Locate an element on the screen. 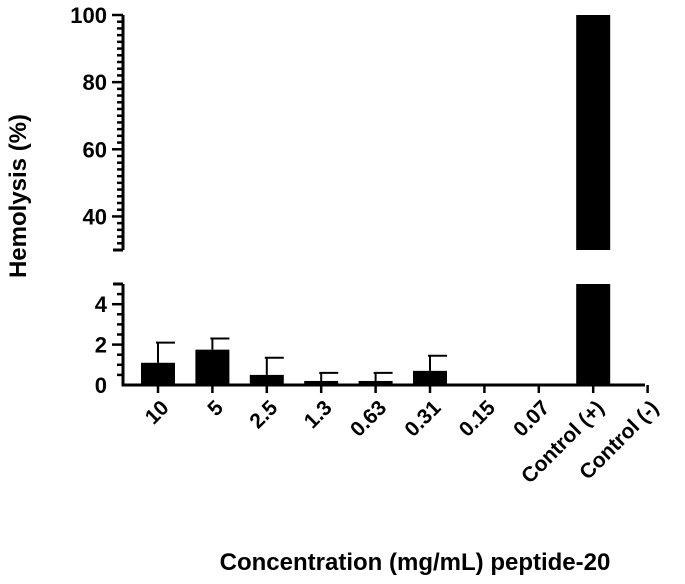 The height and width of the screenshot is (584, 685). x-tick-label: 0.31 is located at coordinates (422, 418).